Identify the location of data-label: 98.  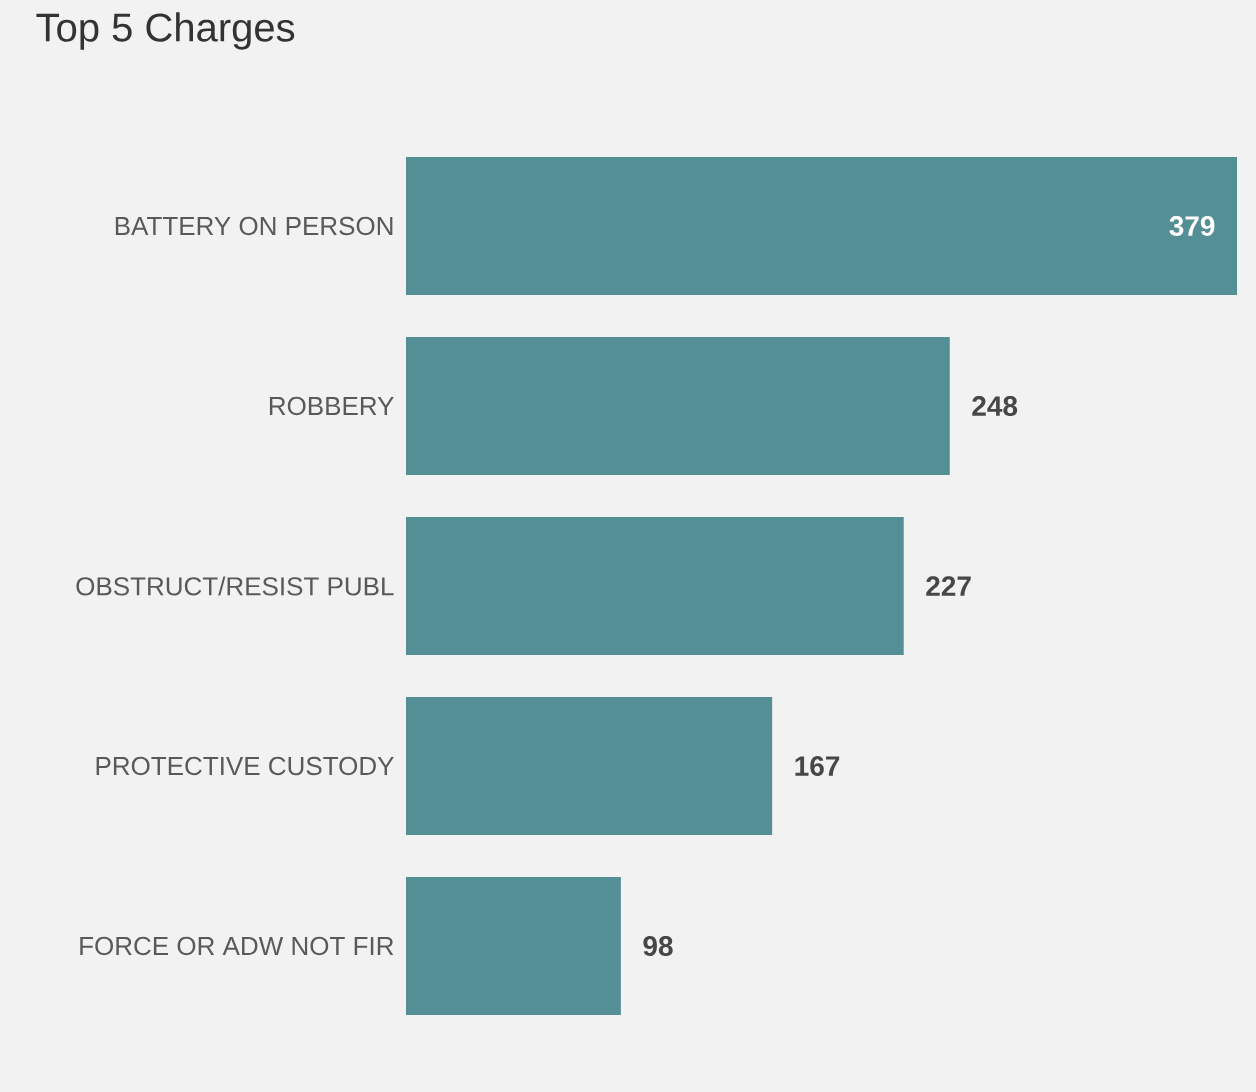
(658, 946).